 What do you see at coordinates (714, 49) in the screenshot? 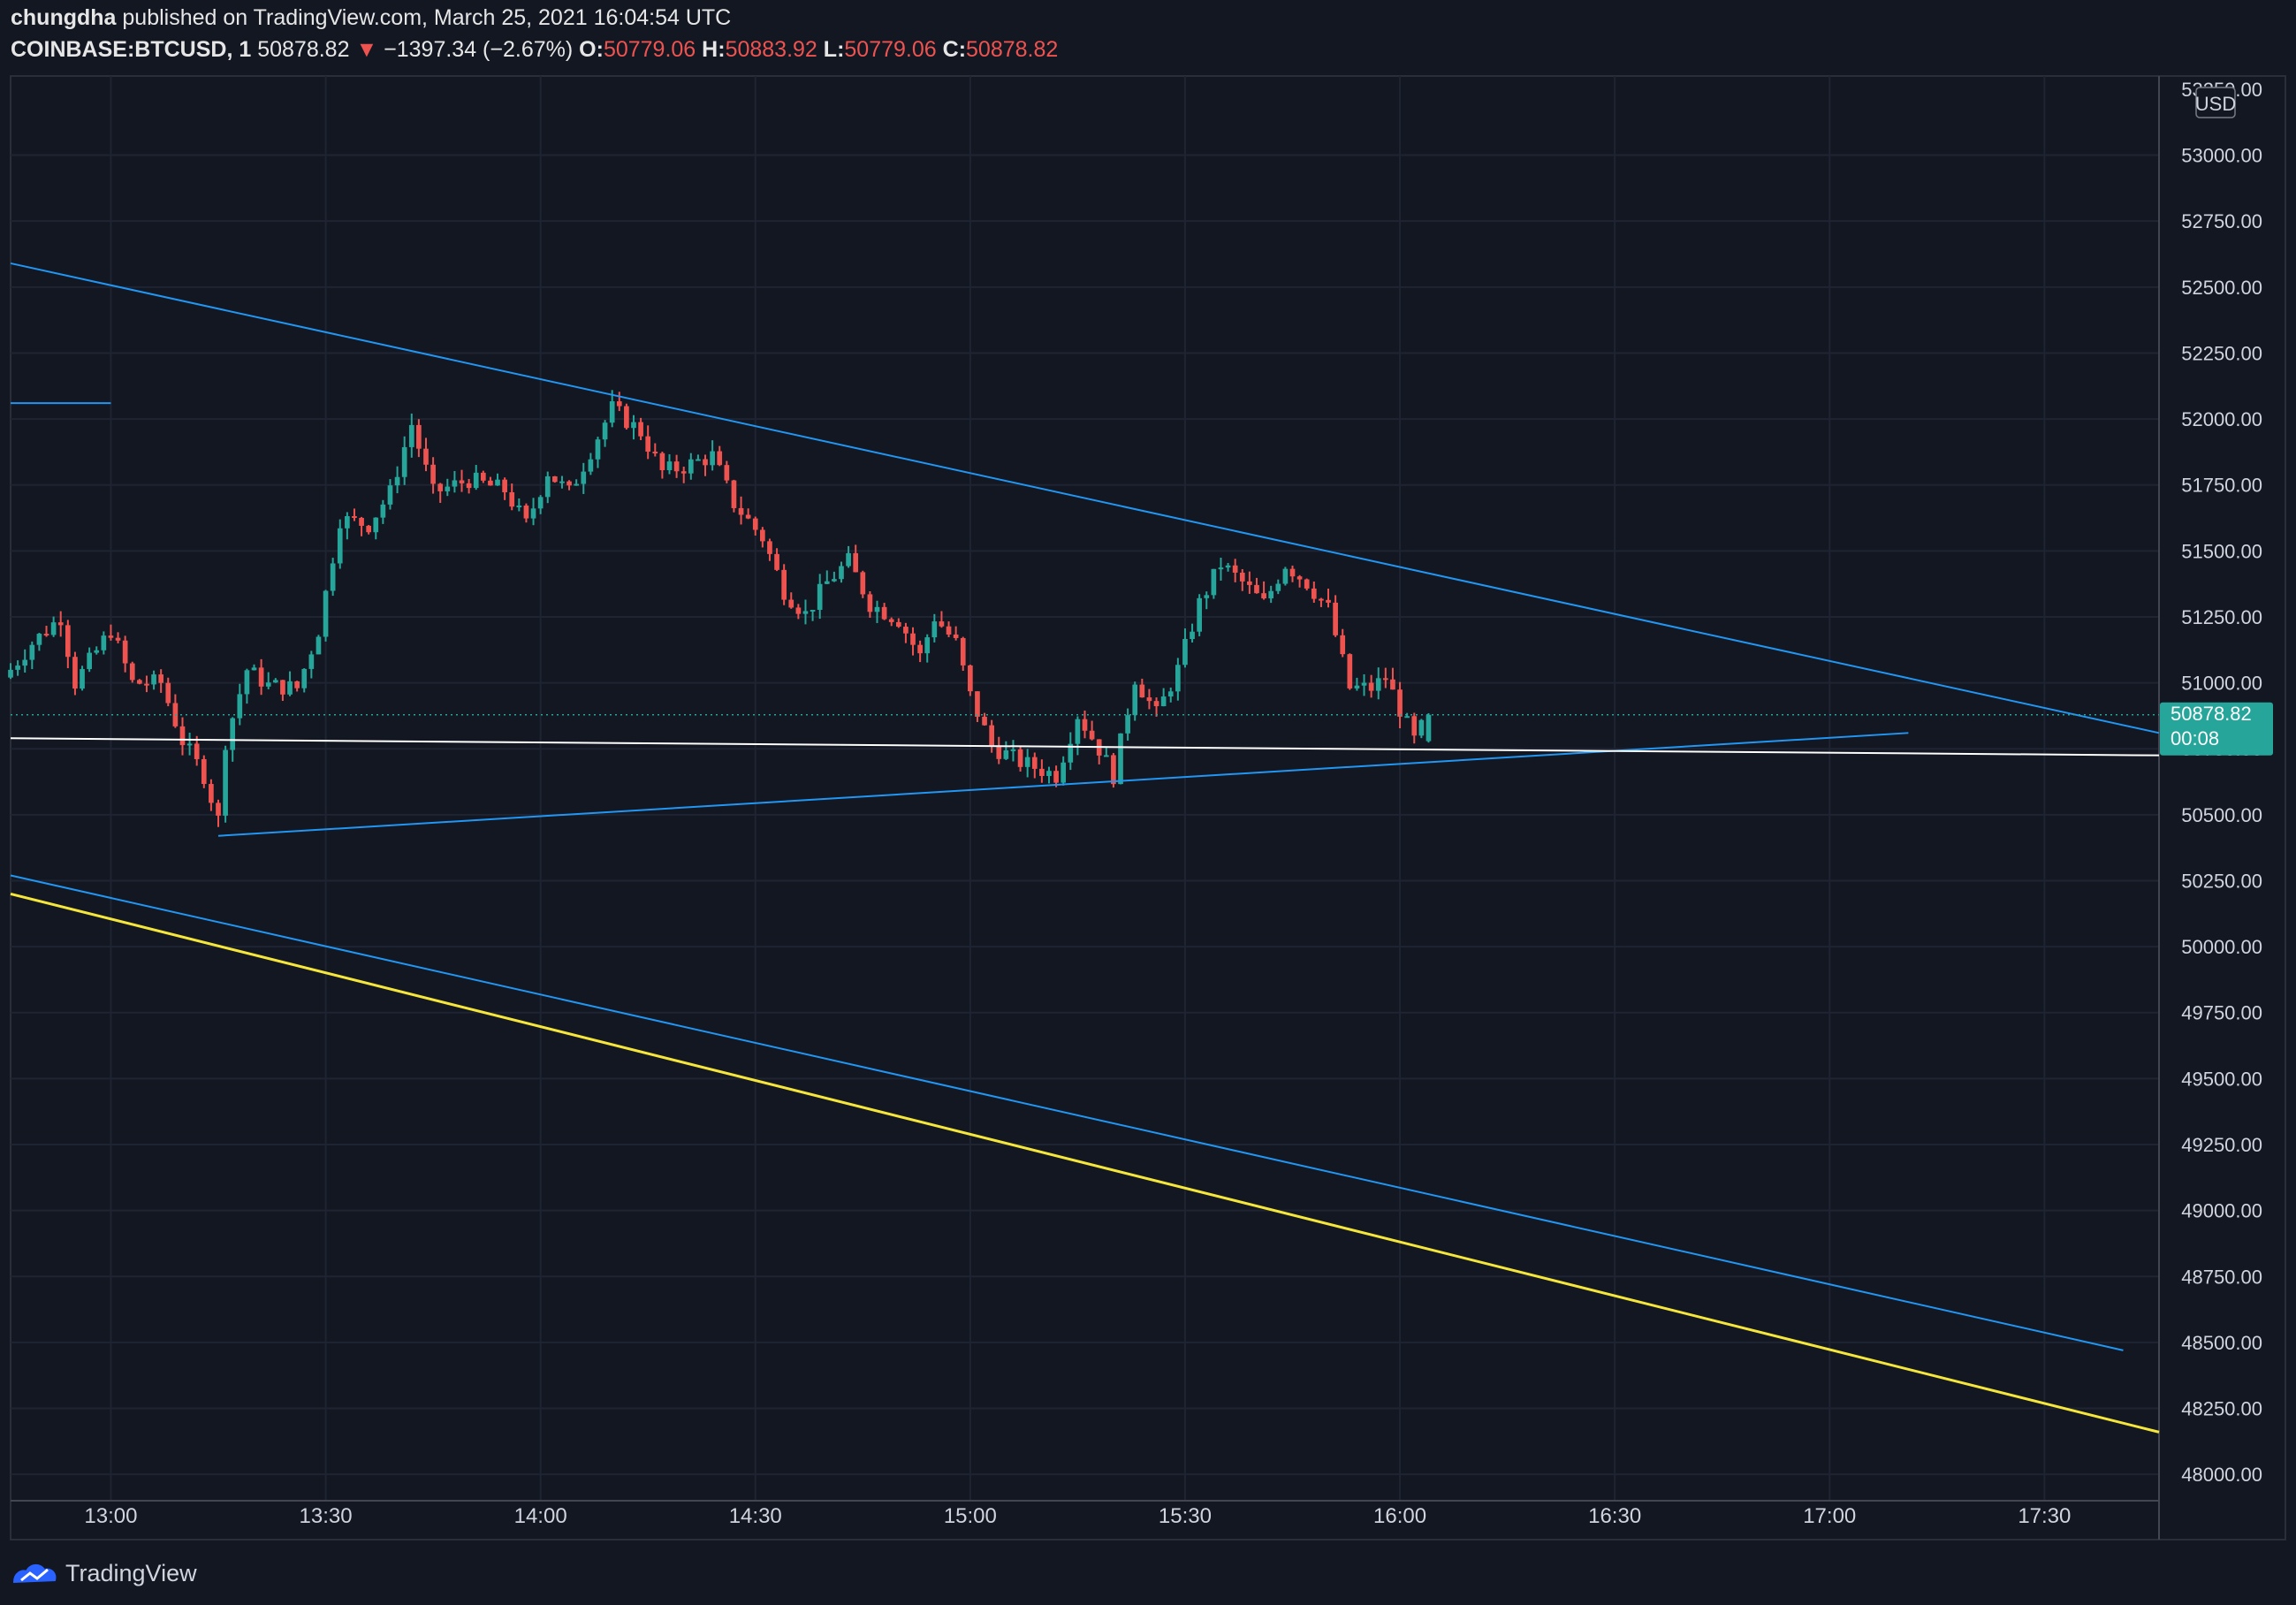
I see `high-label: H:` at bounding box center [714, 49].